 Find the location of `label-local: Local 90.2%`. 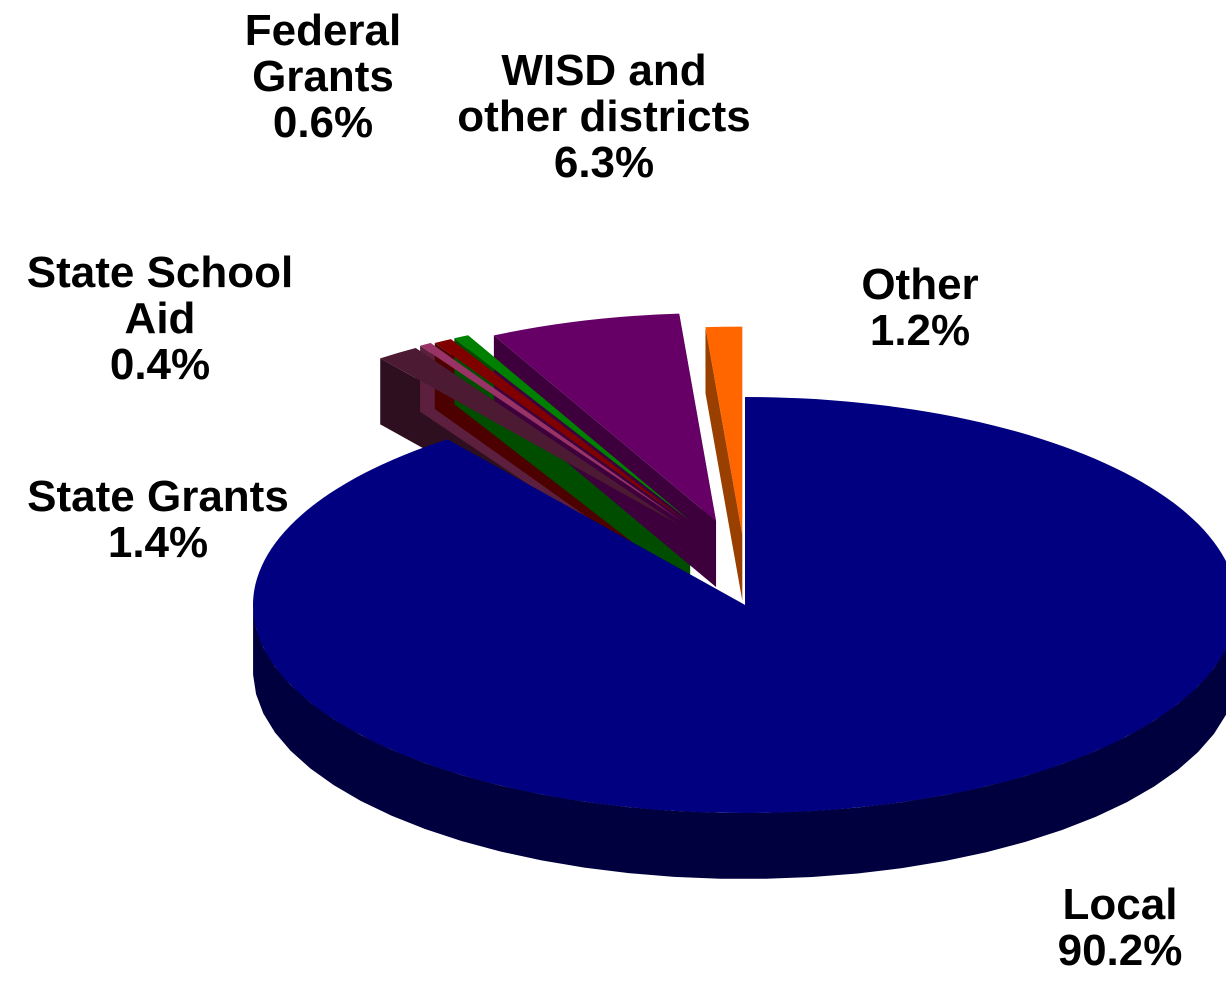

label-local: Local 90.2% is located at coordinates (1120, 928).